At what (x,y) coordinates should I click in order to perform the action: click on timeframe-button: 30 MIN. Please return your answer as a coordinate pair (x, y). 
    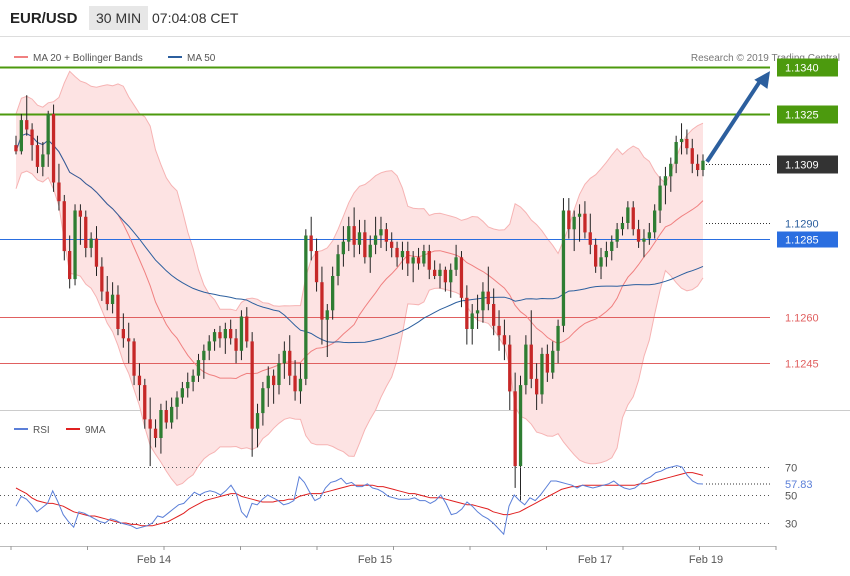
    Looking at the image, I should click on (119, 18).